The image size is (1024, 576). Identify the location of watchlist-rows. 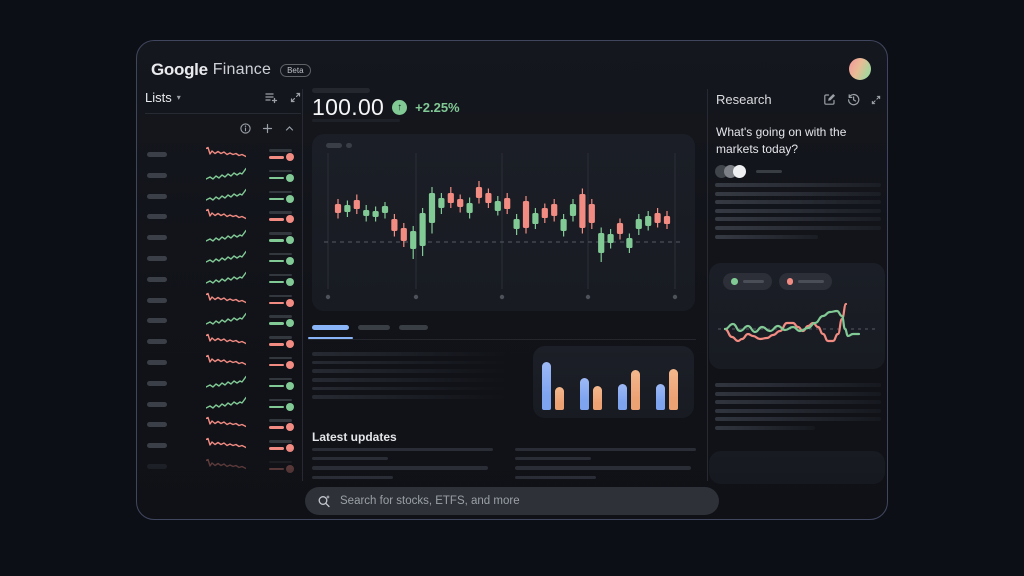
(223, 329).